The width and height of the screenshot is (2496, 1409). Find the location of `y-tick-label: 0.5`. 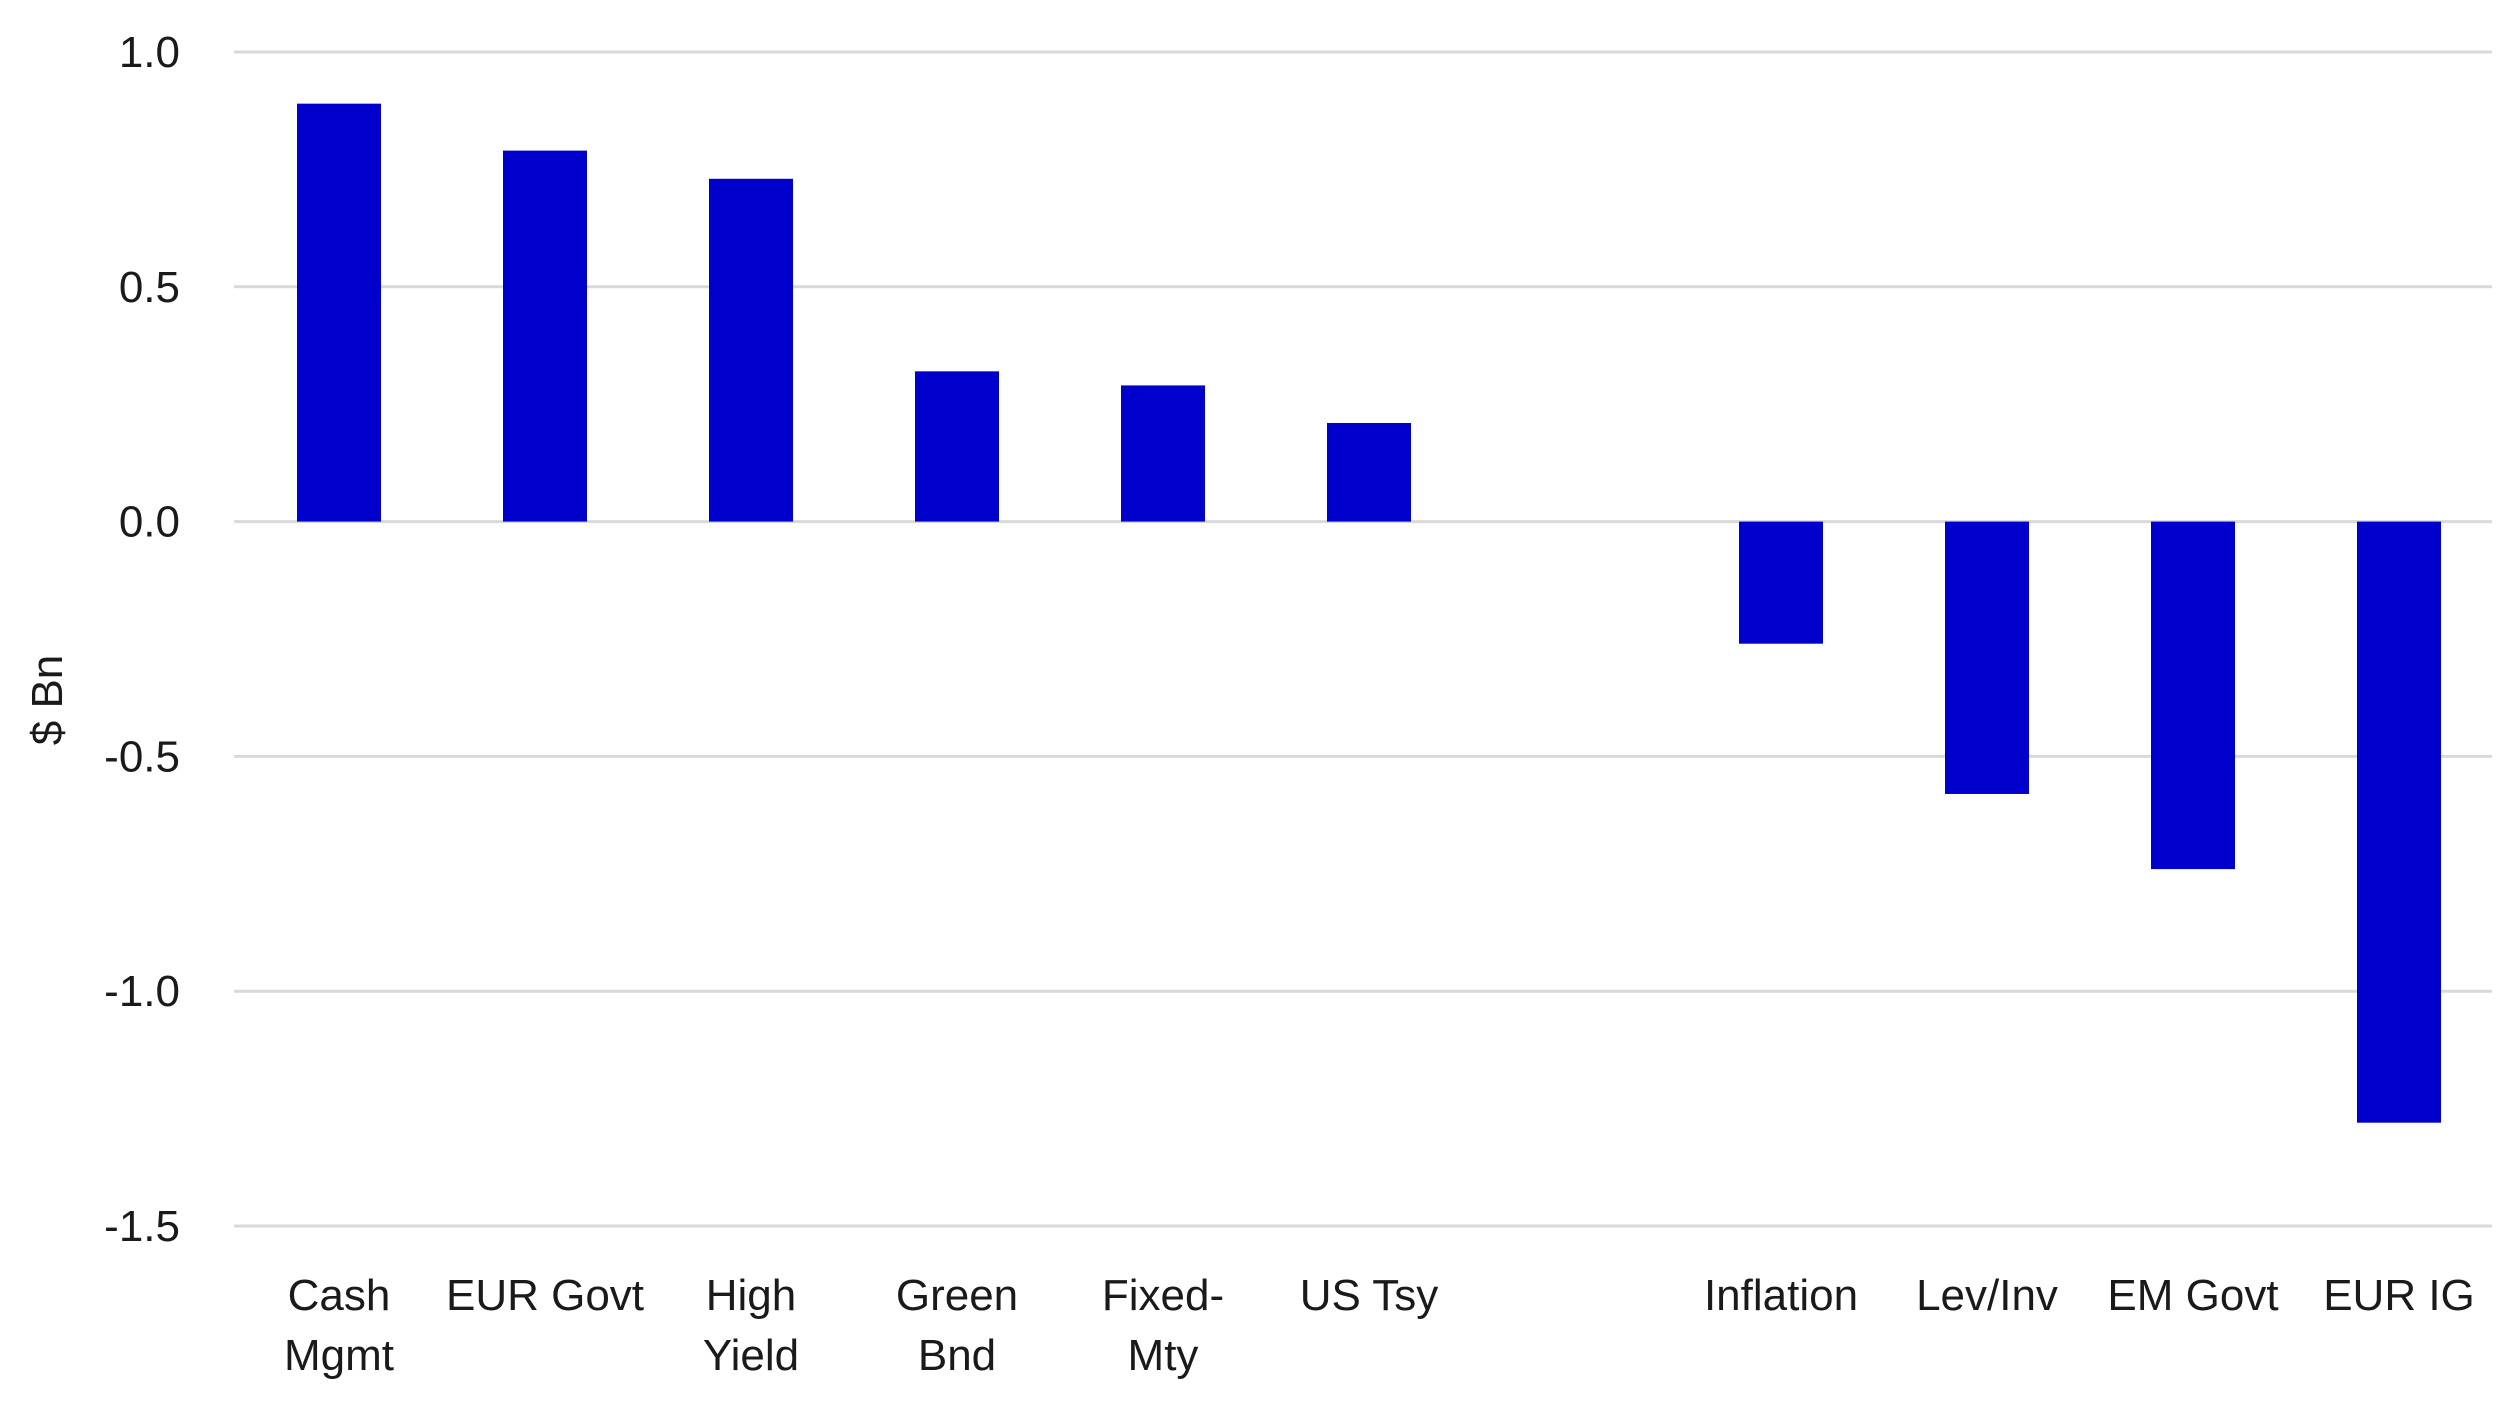

y-tick-label: 0.5 is located at coordinates (149, 287).